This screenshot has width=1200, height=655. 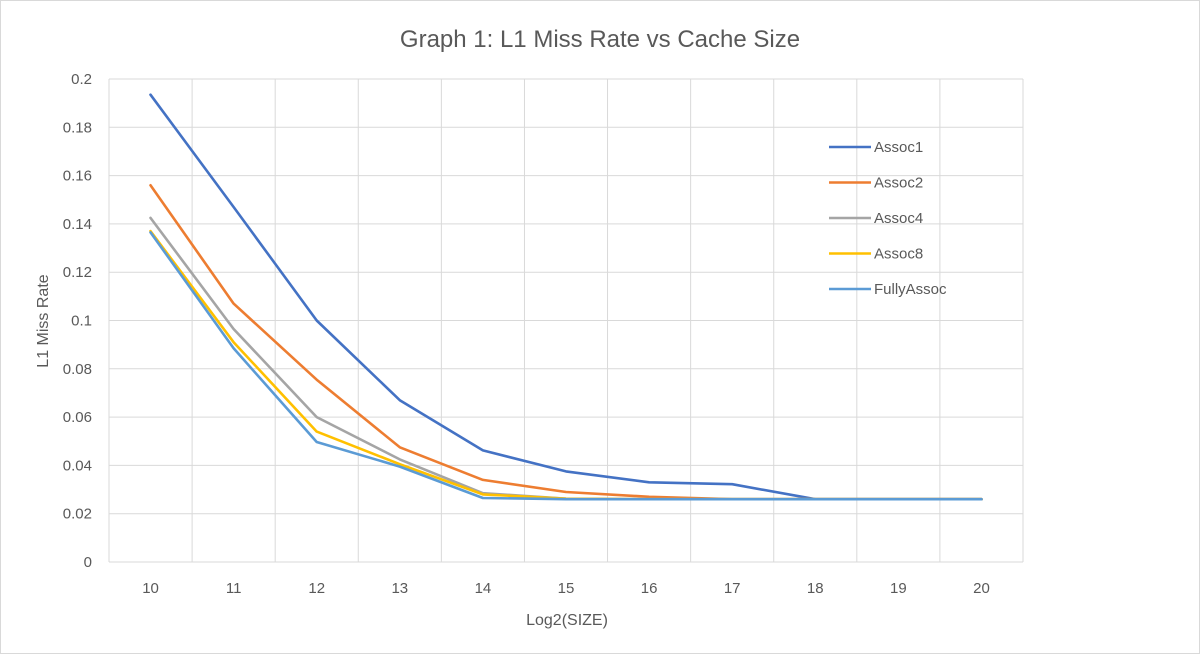 I want to click on x-tick-label: 10, so click(x=150, y=588).